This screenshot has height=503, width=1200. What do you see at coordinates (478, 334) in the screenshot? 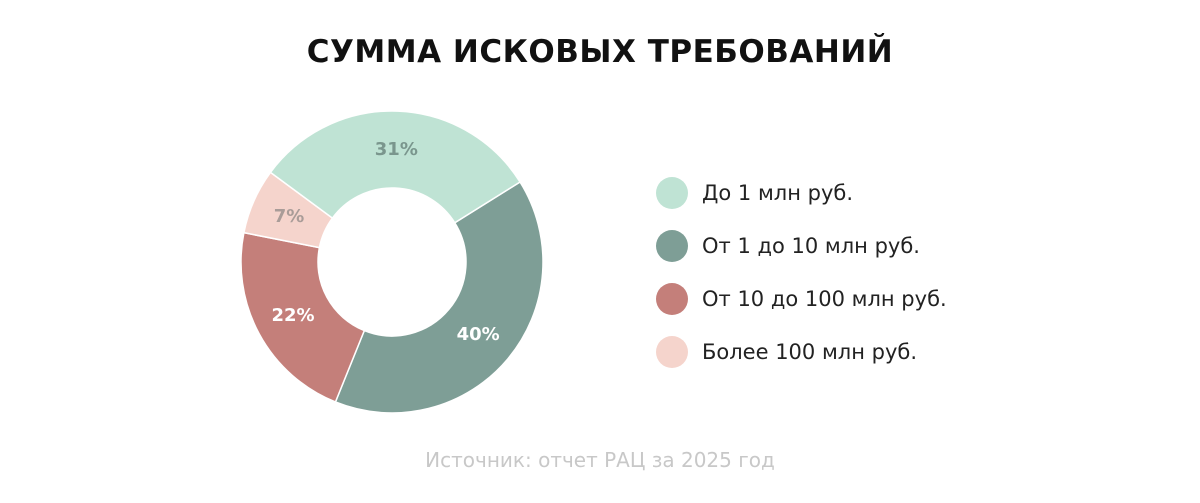
I see `slice-value-label-2: 40%` at bounding box center [478, 334].